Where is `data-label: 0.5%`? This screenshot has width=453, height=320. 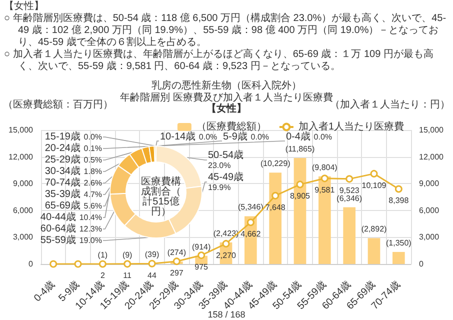
data-label: 0.5% is located at coordinates (93, 160).